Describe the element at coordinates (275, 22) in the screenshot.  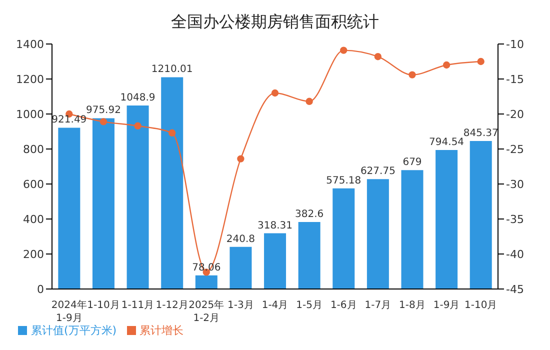
I see `chart-title: 全国办公楼期房销售面积统计` at that location.